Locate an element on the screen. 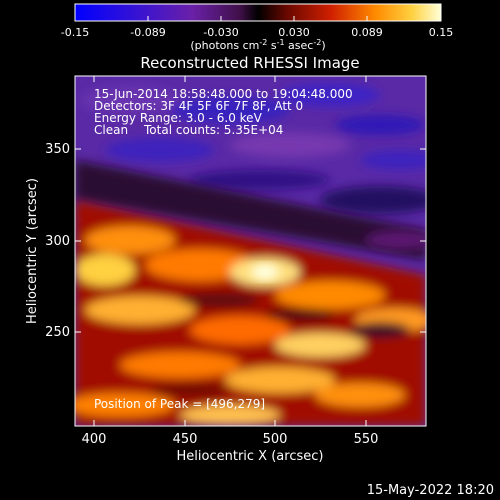 Image resolution: width=500 pixels, height=500 pixels. colorbar-tick-label: -0.15 is located at coordinates (75, 32).